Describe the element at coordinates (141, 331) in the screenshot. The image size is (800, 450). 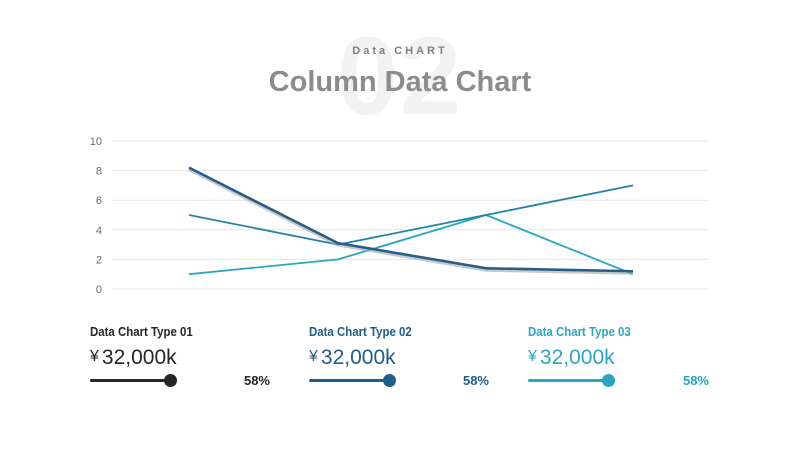
I see `card-title: Data Chart Type 01` at that location.